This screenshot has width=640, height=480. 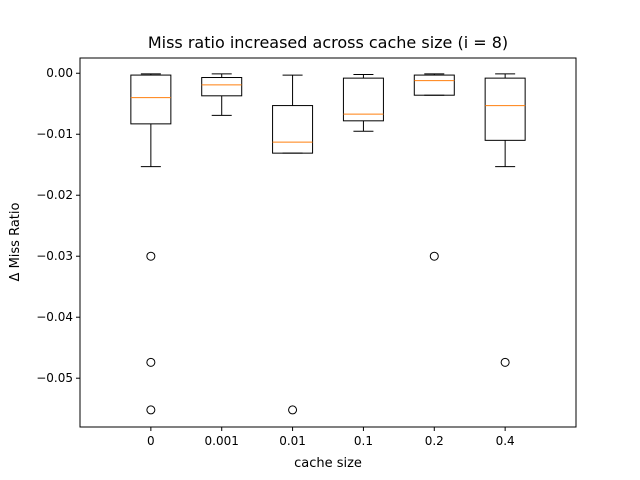 What do you see at coordinates (54, 195) in the screenshot?
I see `y-tick-label: −0.02` at bounding box center [54, 195].